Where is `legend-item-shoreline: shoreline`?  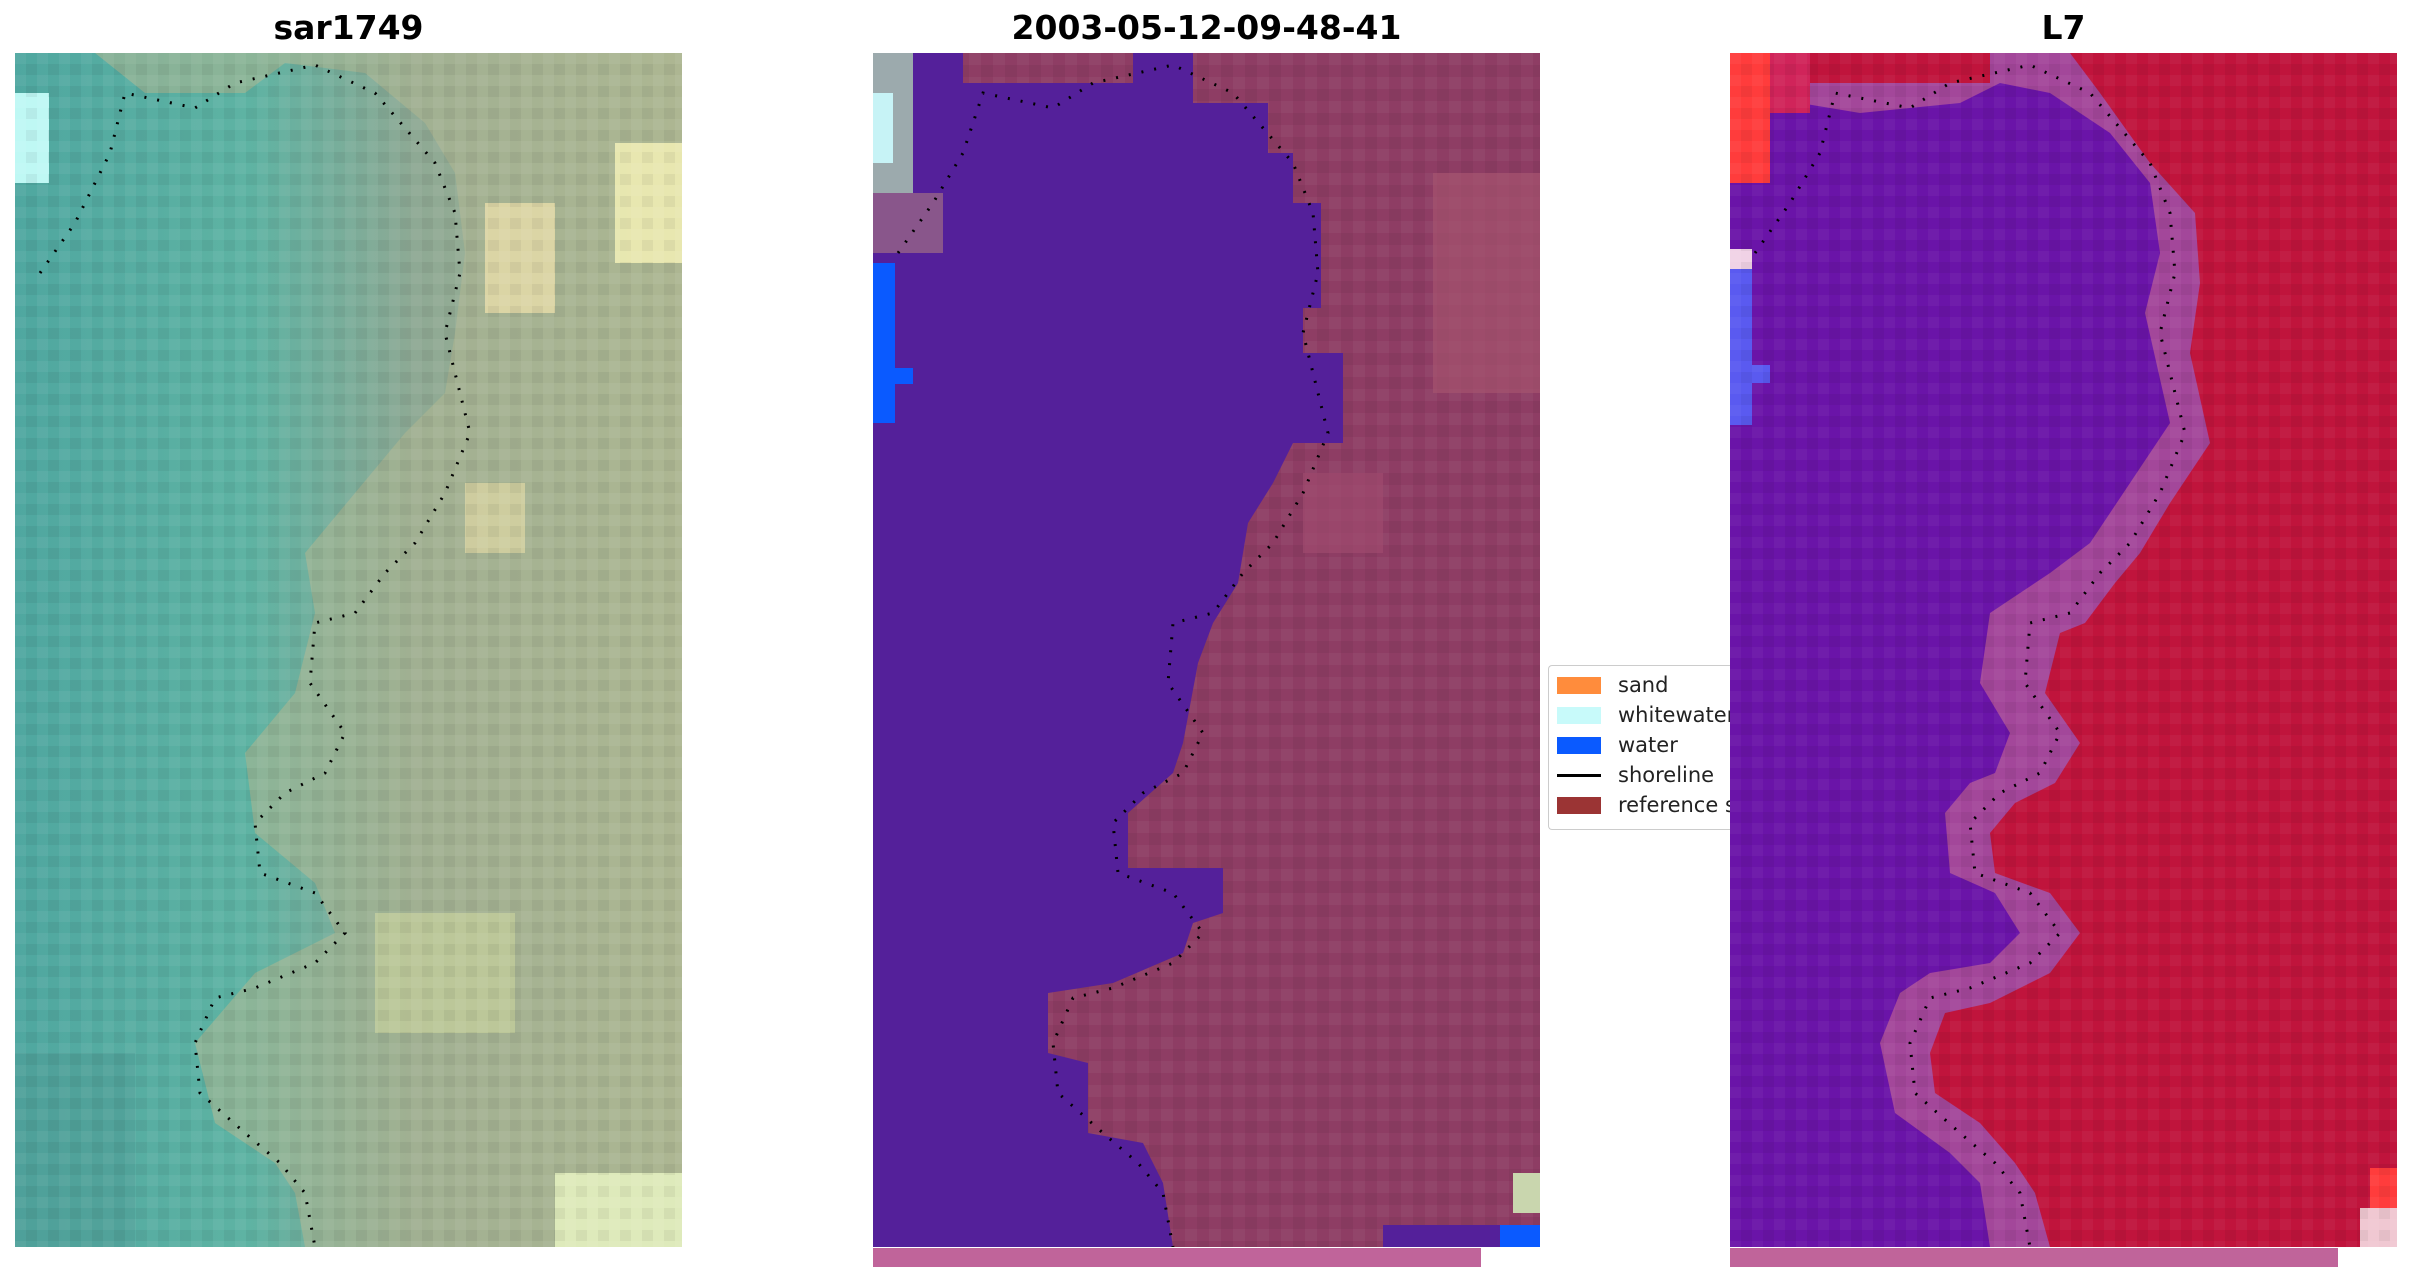 legend-item-shoreline: shoreline is located at coordinates (1635, 775).